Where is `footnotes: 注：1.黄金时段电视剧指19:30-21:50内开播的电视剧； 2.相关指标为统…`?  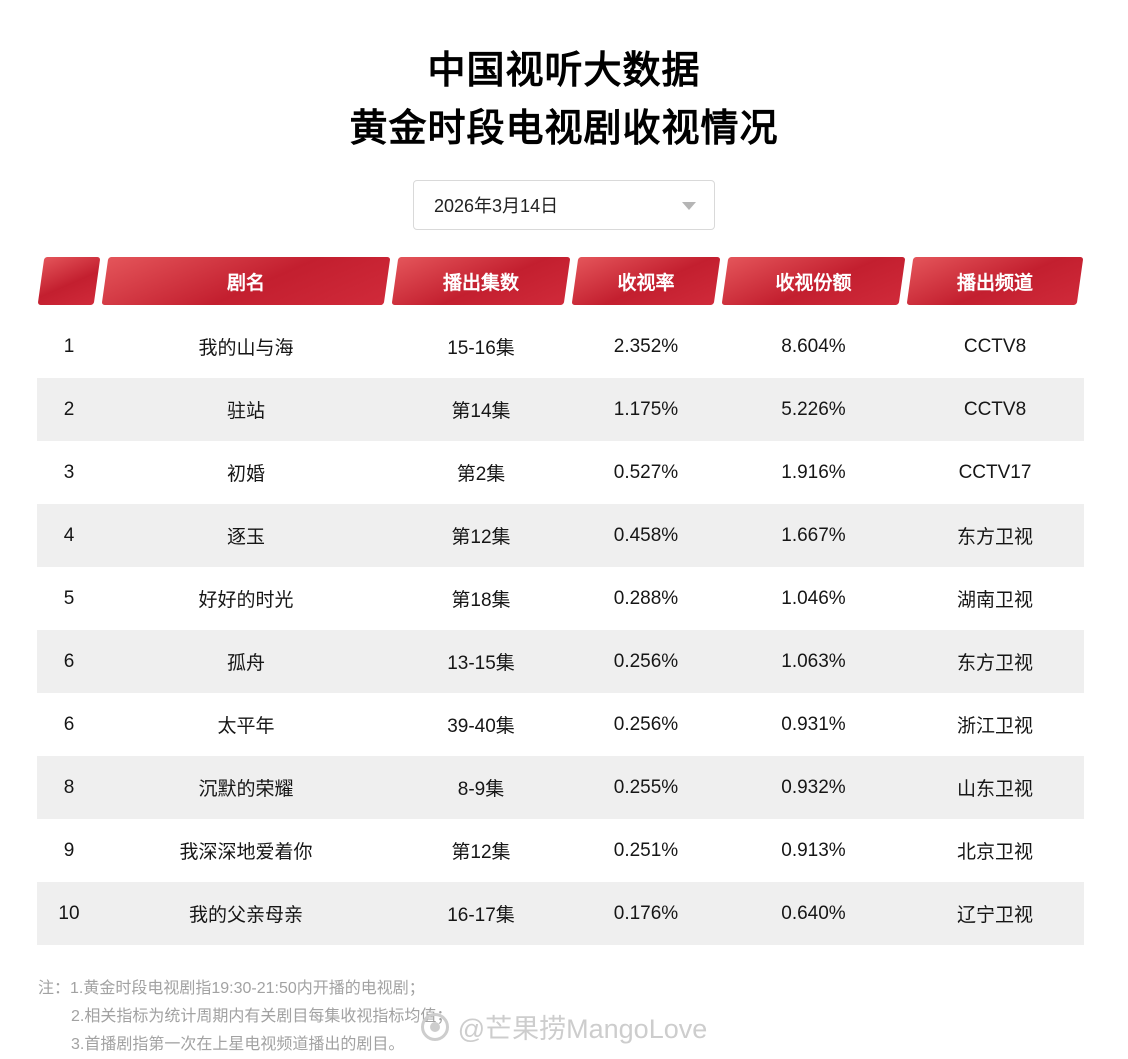 footnotes: 注：1.黄金时段电视剧指19:30-21:50内开播的电视剧； 2.相关指标为统… is located at coordinates (583, 1017).